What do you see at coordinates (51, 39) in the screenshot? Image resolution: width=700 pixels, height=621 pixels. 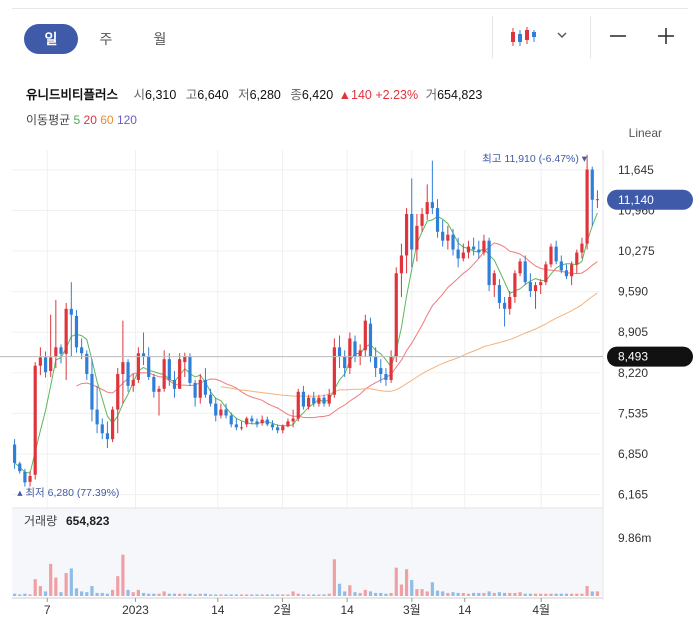 I see `tab-daily: 일` at bounding box center [51, 39].